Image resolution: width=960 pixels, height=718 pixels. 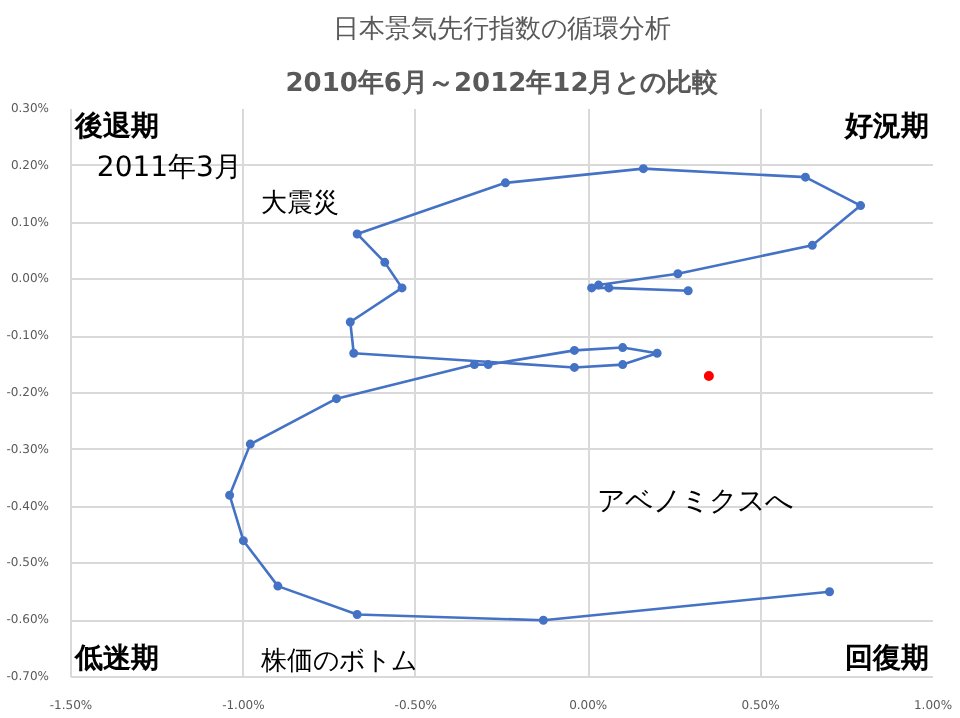 What do you see at coordinates (116, 659) in the screenshot?
I see `annotation: 低迷期` at bounding box center [116, 659].